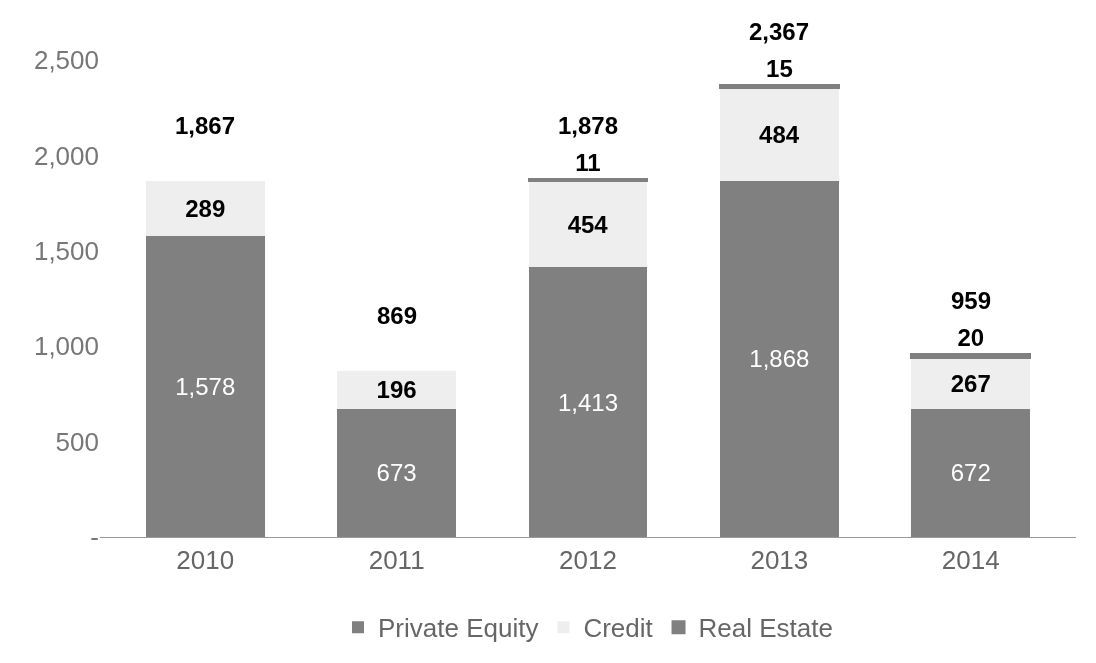  I want to click on y-tick-label: 2,500, so click(66, 60).